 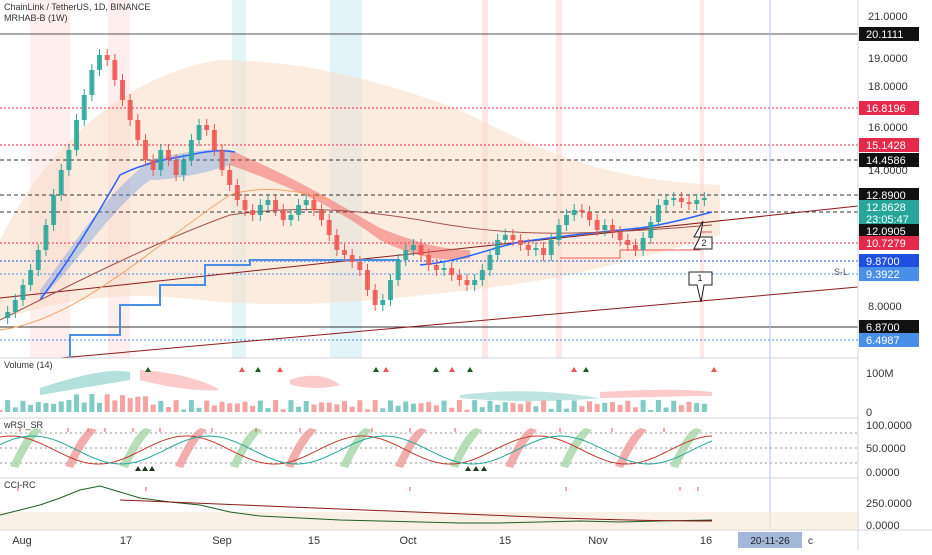 I want to click on trendline-lower, so click(x=459, y=322).